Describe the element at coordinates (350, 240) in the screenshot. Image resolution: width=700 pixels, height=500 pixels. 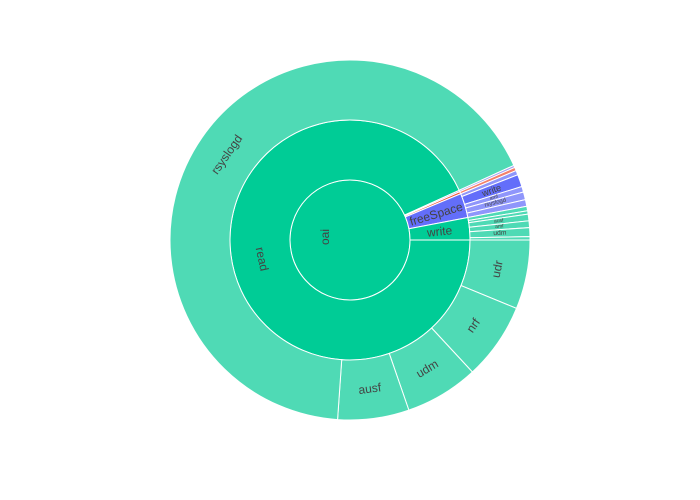
I see `wedge-oai-depth0` at that location.